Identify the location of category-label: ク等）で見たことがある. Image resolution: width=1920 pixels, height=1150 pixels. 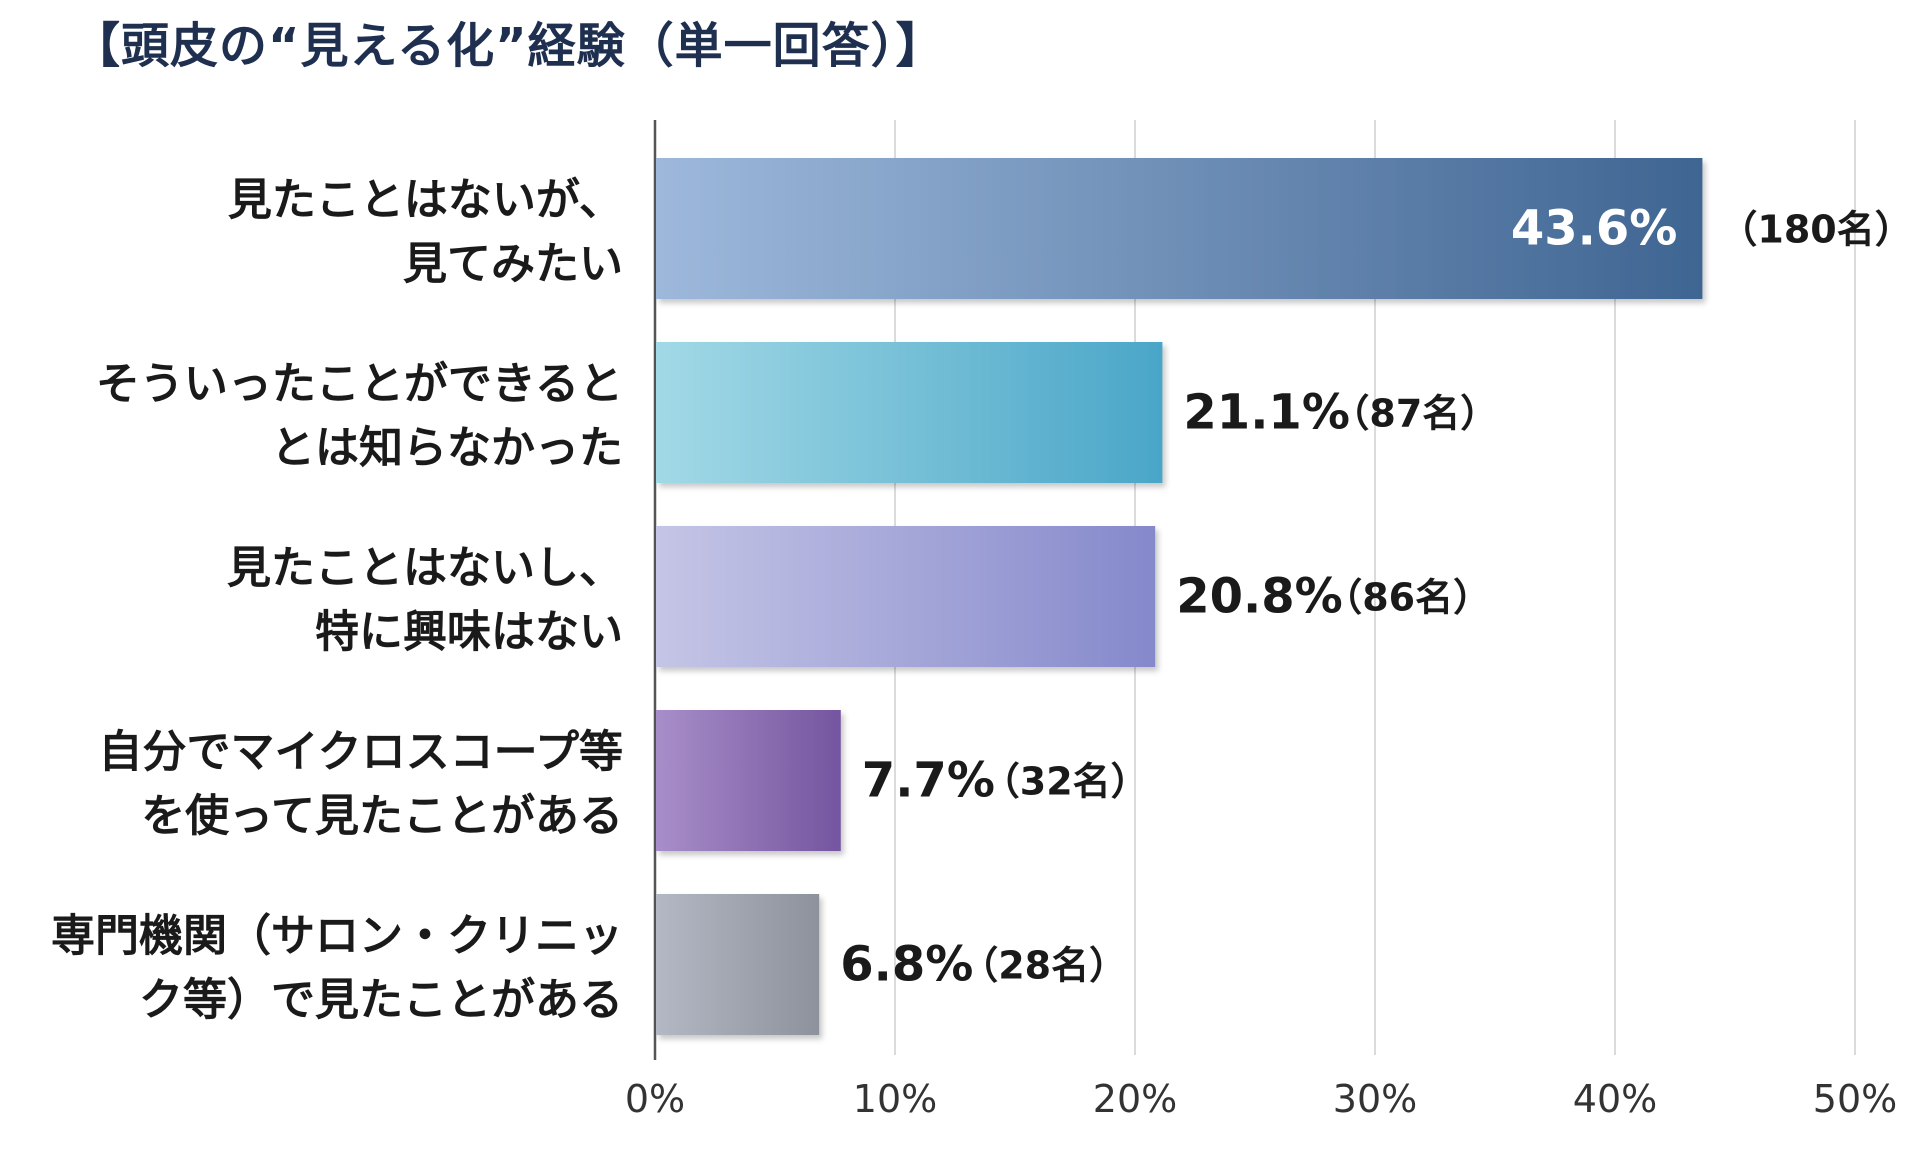
(381, 1000).